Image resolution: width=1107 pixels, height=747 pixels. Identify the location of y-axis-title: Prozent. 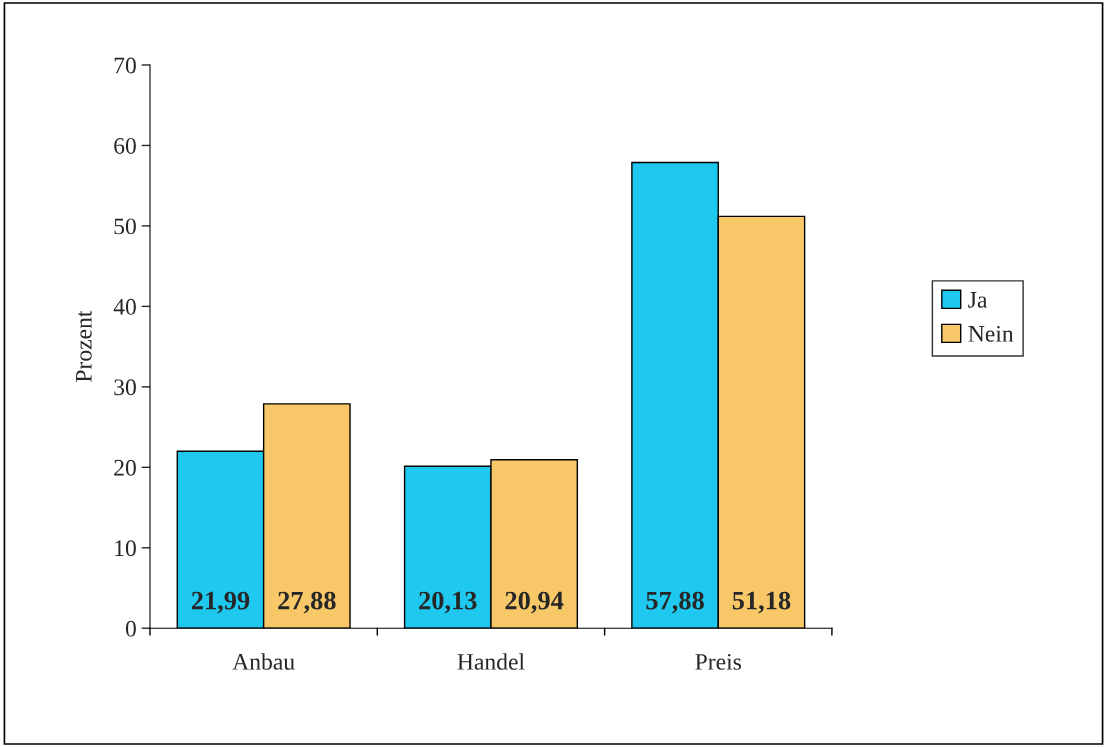
(84, 346).